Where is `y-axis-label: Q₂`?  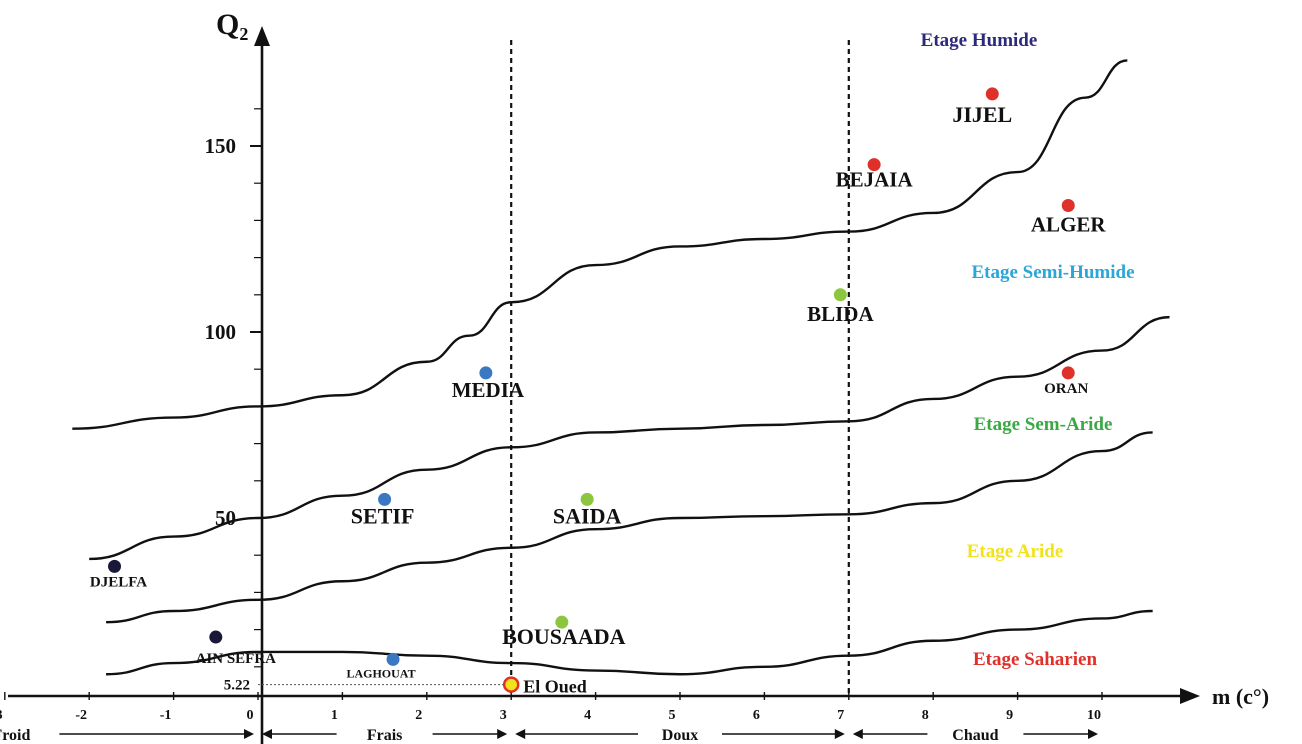
y-axis-label: Q₂ is located at coordinates (232, 24).